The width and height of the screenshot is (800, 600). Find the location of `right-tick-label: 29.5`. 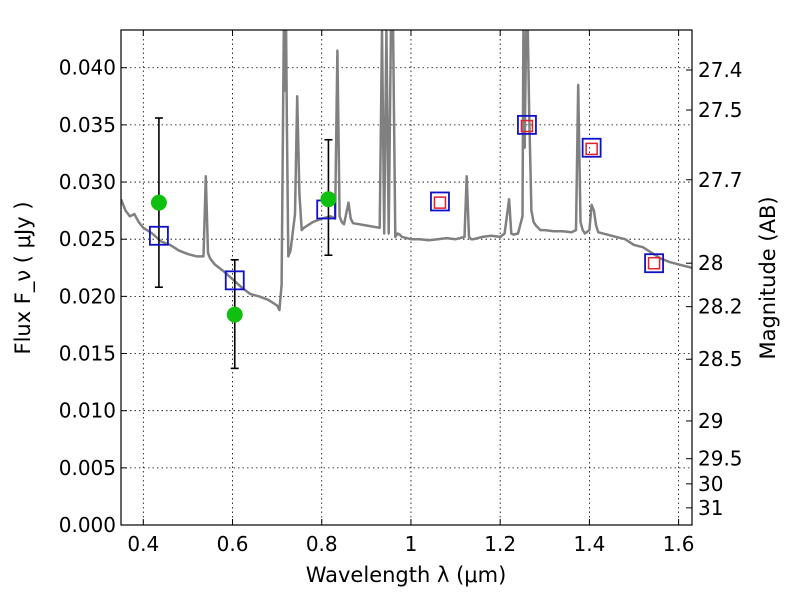

right-tick-label: 29.5 is located at coordinates (720, 459).